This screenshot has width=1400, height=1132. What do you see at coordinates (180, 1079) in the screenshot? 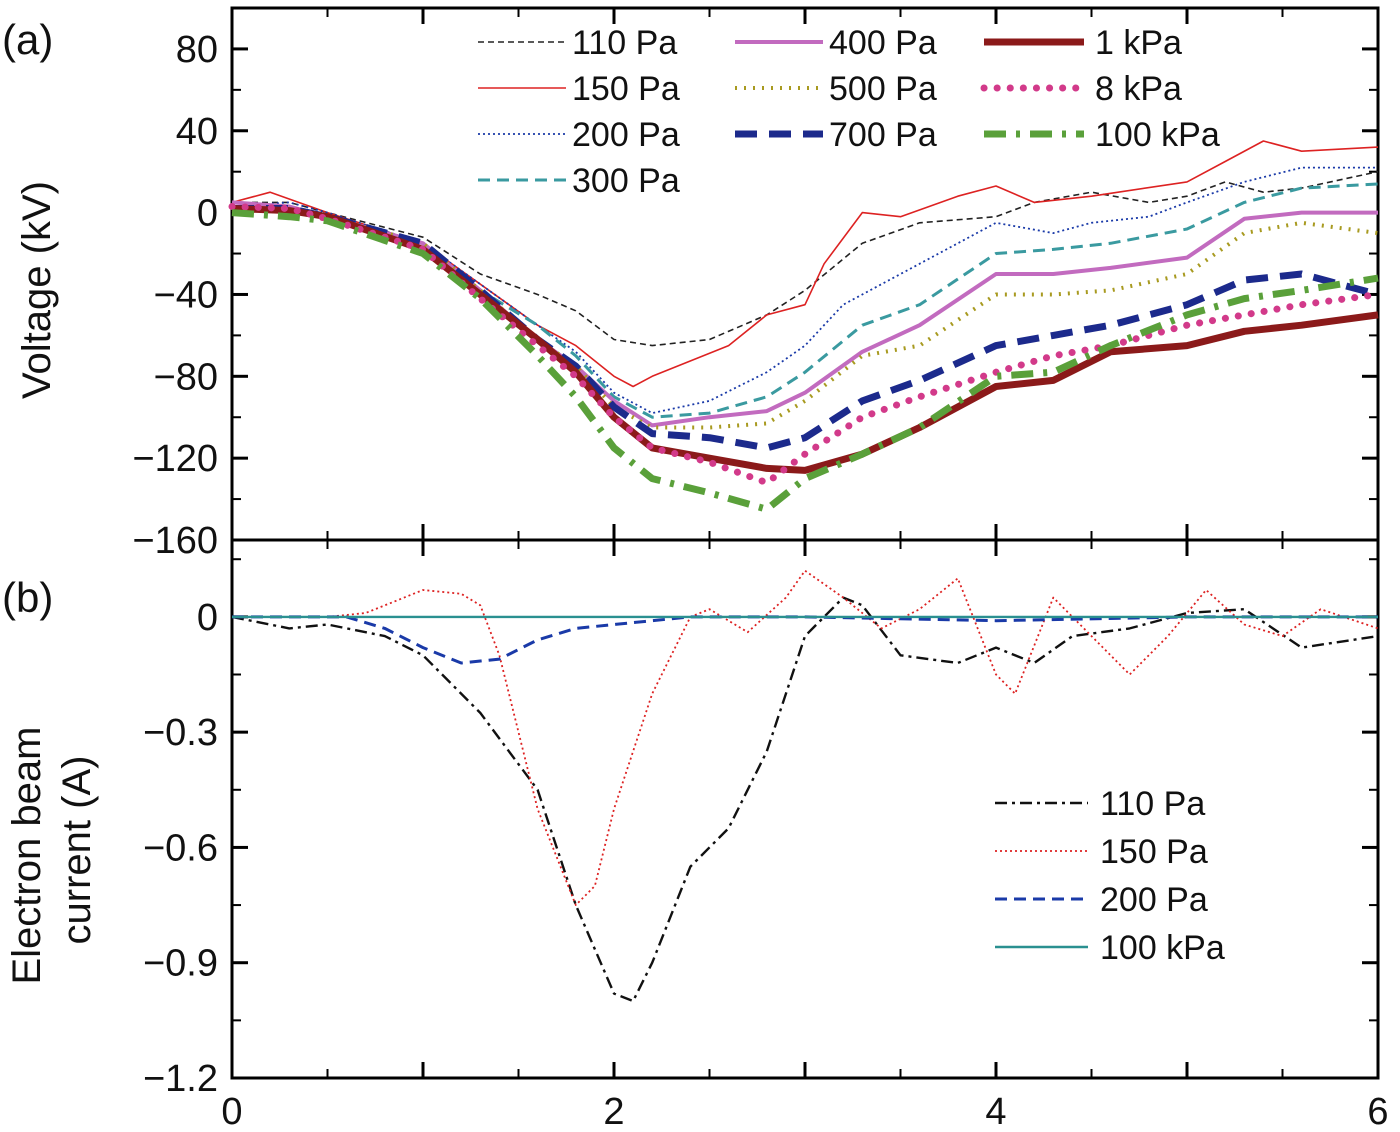
I see `ytick-label: −1.2` at bounding box center [180, 1079].